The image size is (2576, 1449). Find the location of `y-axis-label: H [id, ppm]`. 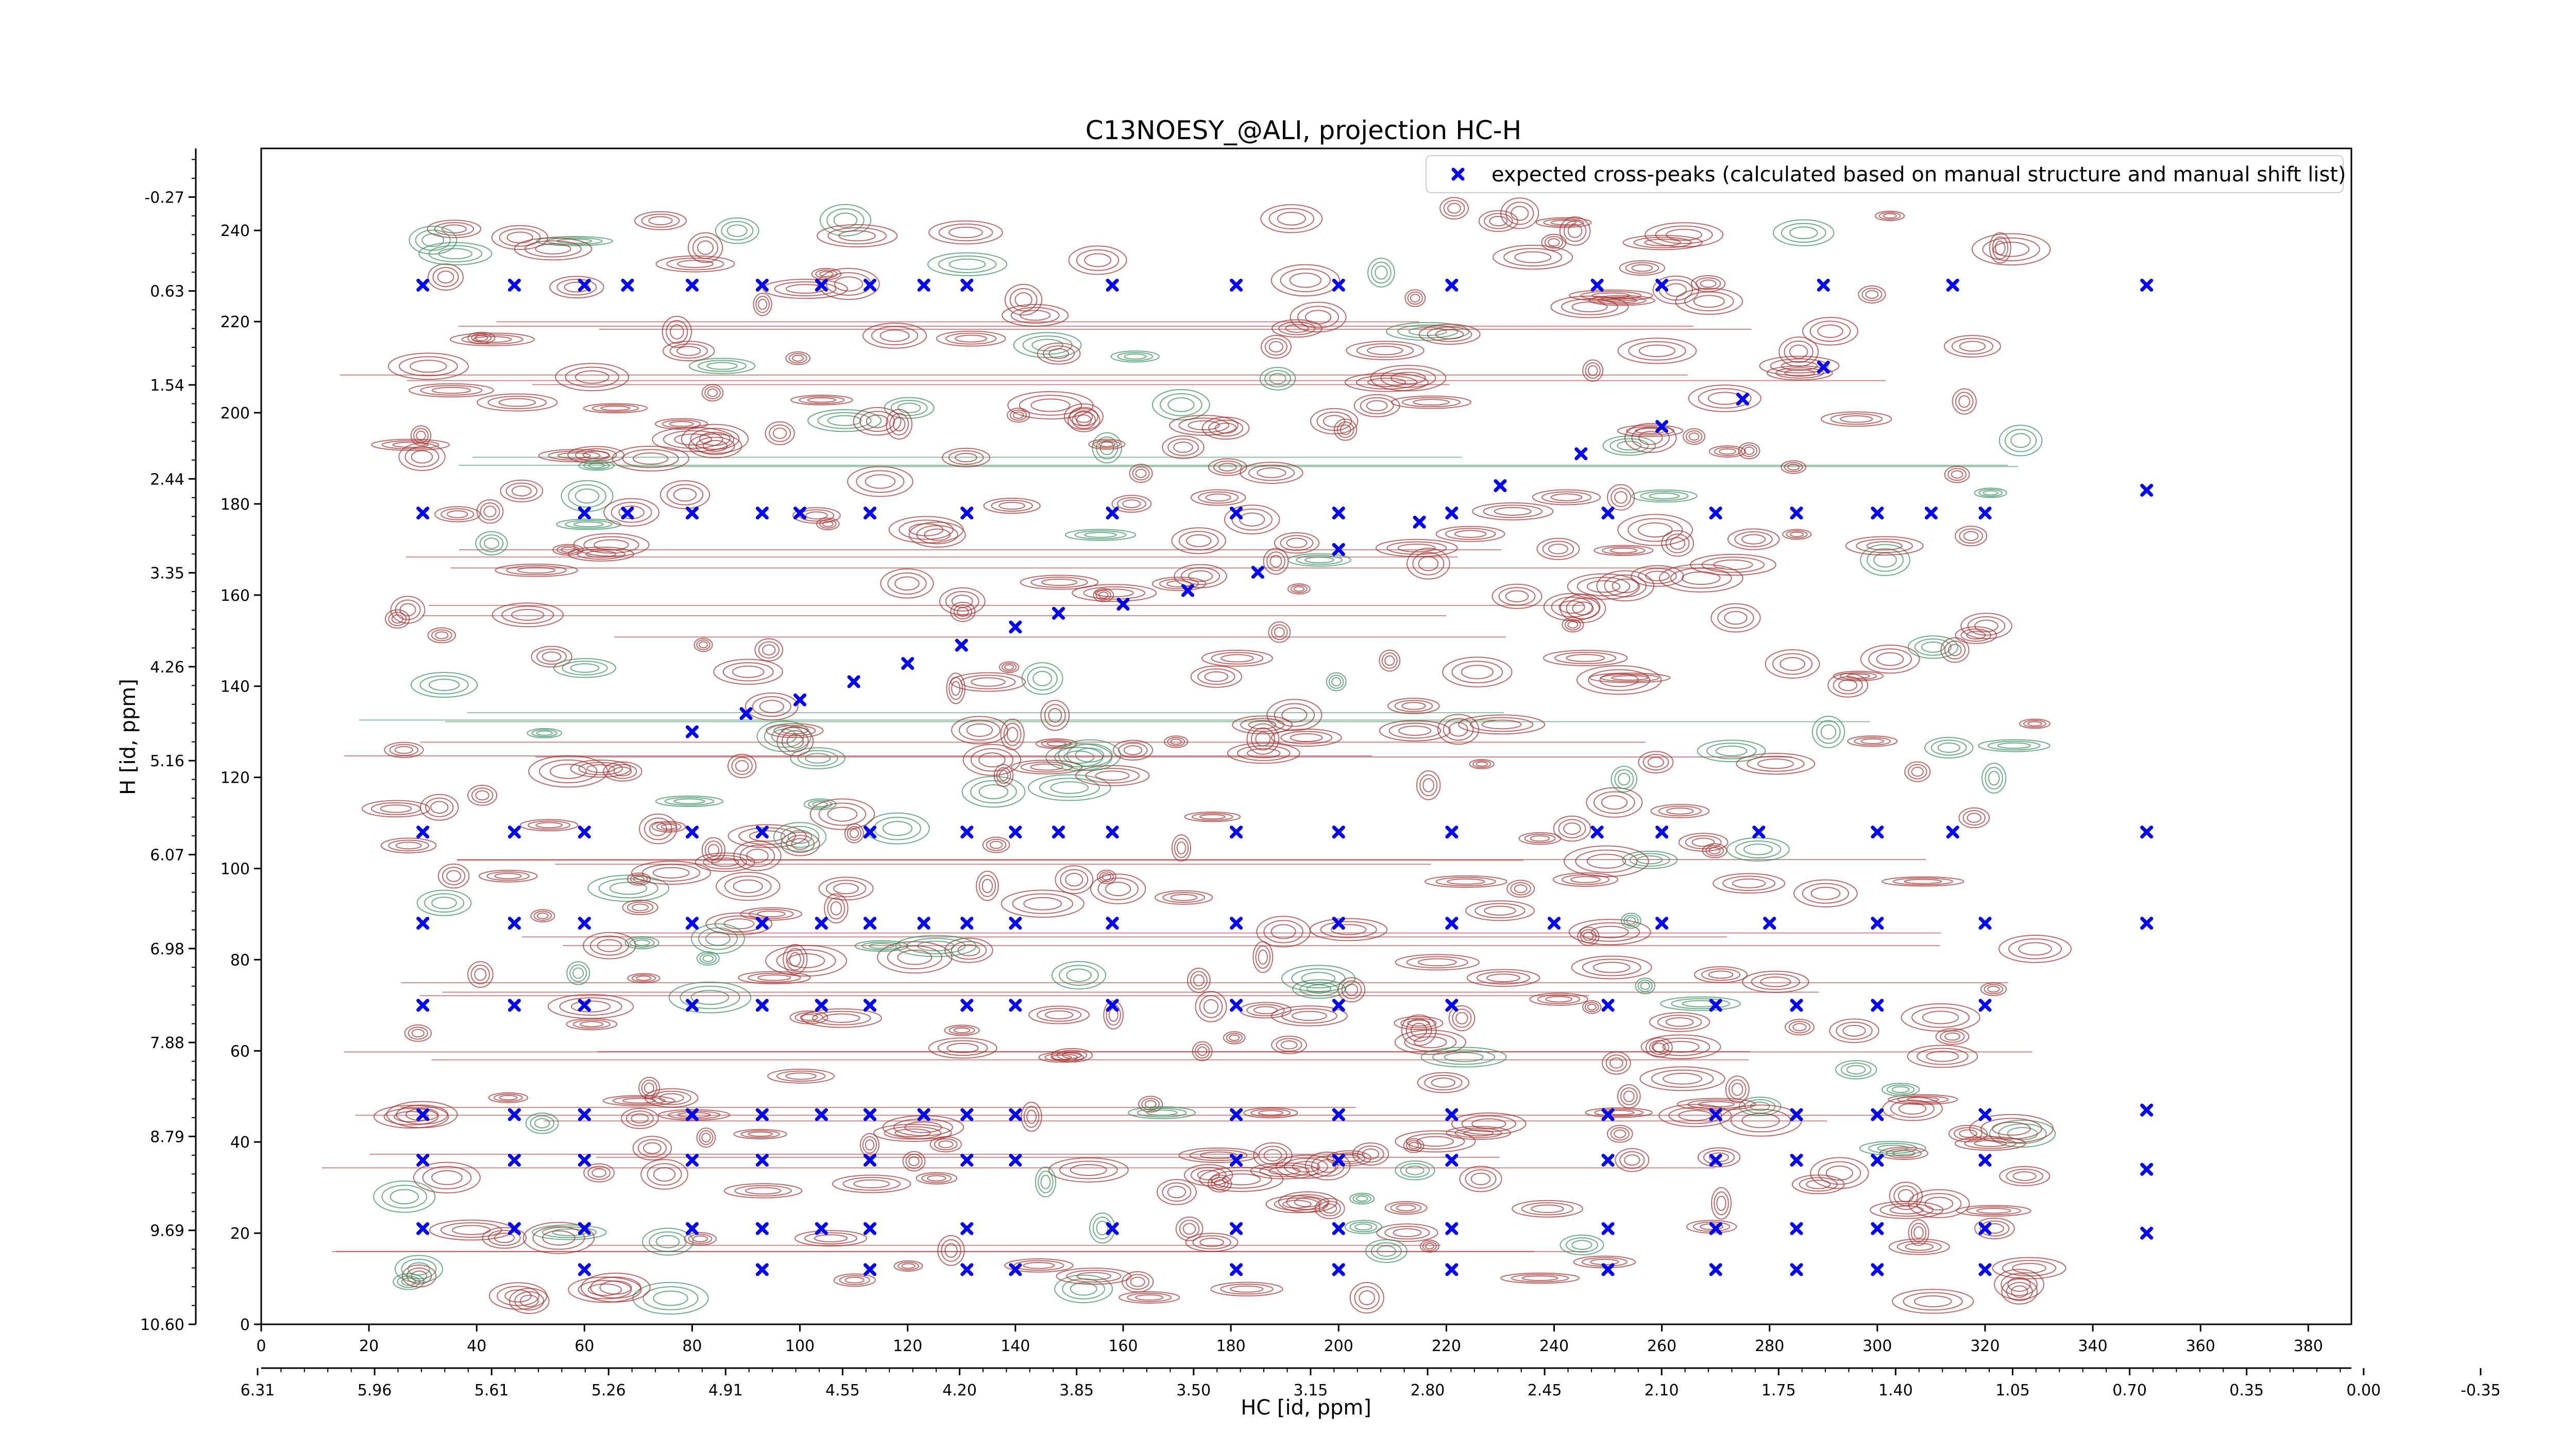

y-axis-label: H [id, ppm] is located at coordinates (128, 737).